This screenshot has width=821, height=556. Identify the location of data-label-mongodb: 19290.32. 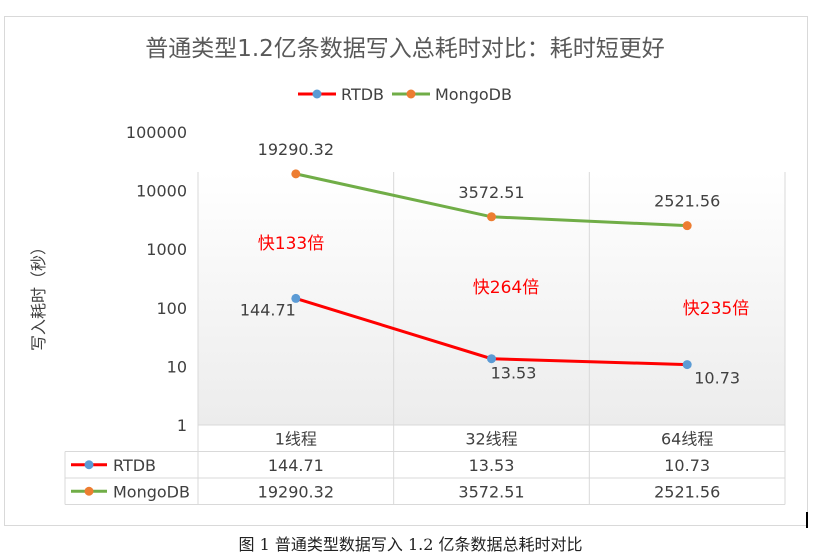
(296, 149).